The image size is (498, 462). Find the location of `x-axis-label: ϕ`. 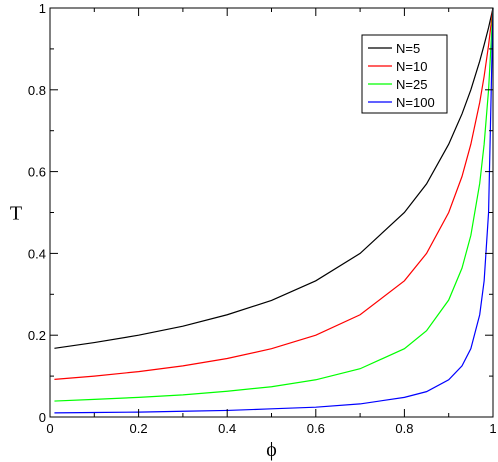

x-axis-label: ϕ is located at coordinates (271, 450).